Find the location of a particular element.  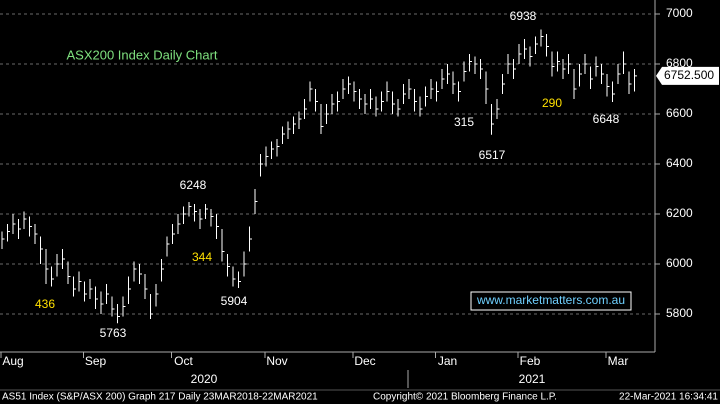

y-tick-label: 6600 is located at coordinates (679, 113).